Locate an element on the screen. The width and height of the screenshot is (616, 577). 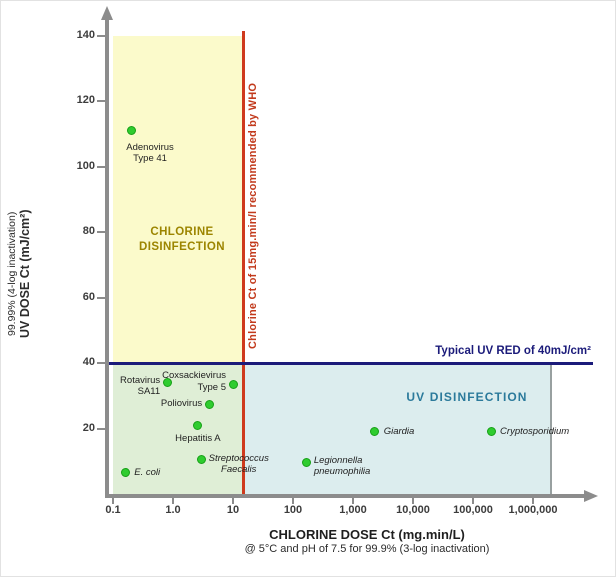
e-coli-label: E. coli is located at coordinates (147, 472).